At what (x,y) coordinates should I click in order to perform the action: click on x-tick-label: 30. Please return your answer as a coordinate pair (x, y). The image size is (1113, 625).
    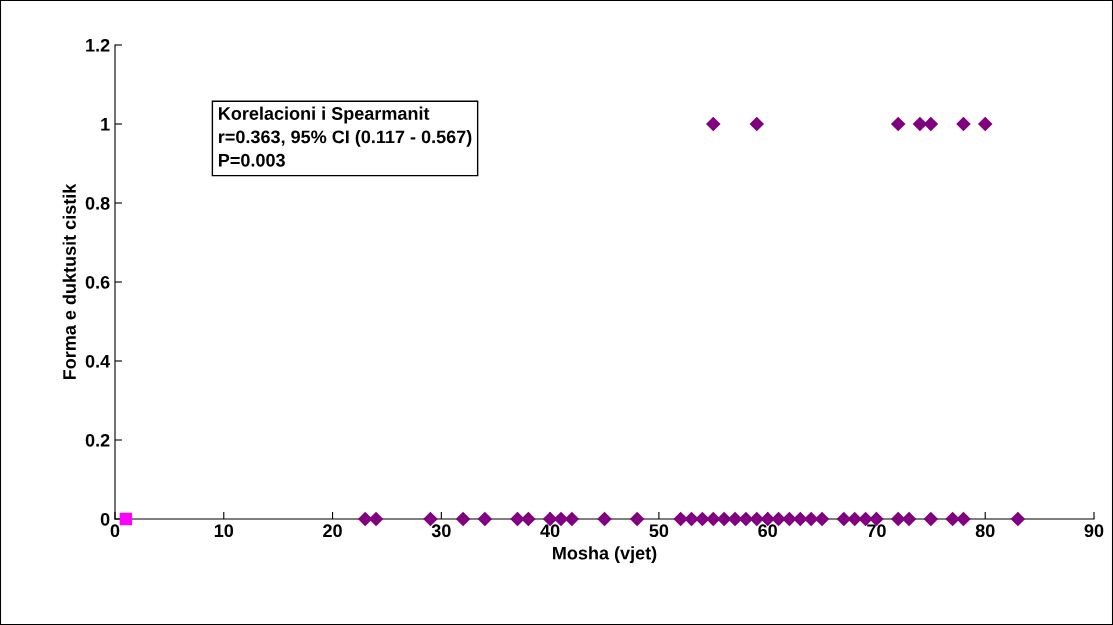
    Looking at the image, I should click on (441, 531).